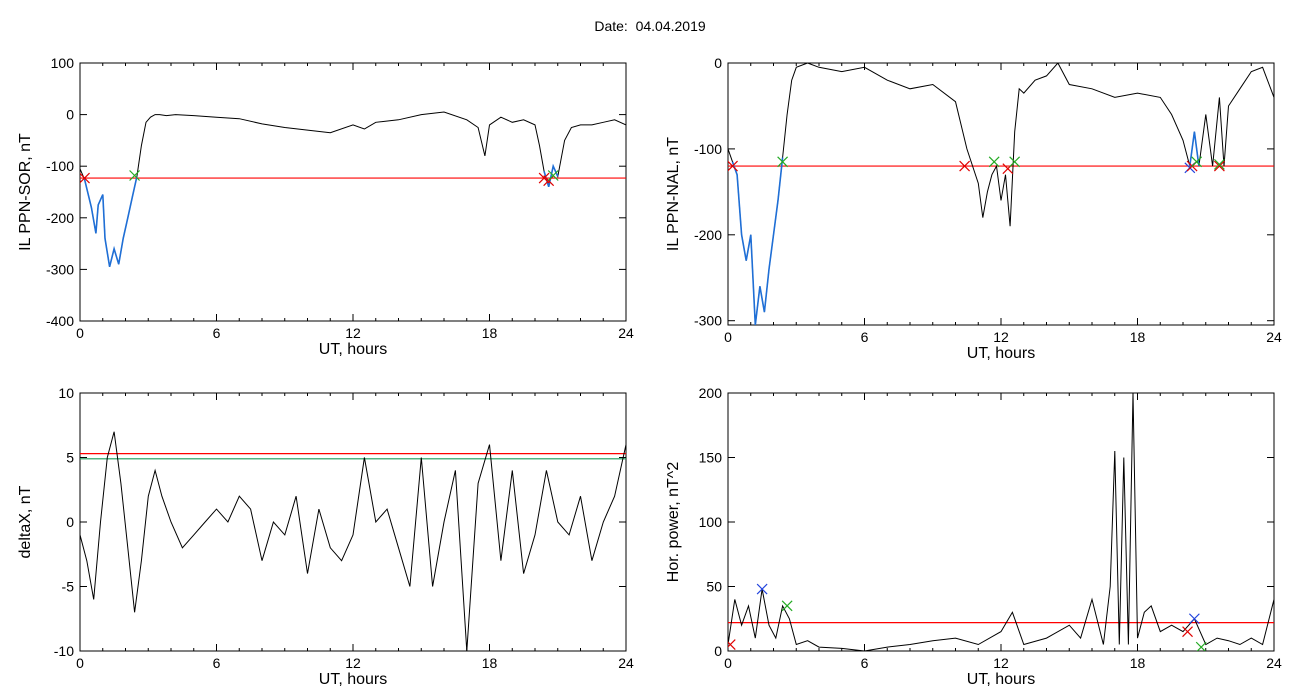 Image resolution: width=1300 pixels, height=700 pixels. Describe the element at coordinates (711, 393) in the screenshot. I see `y-tick-label: 200` at that location.